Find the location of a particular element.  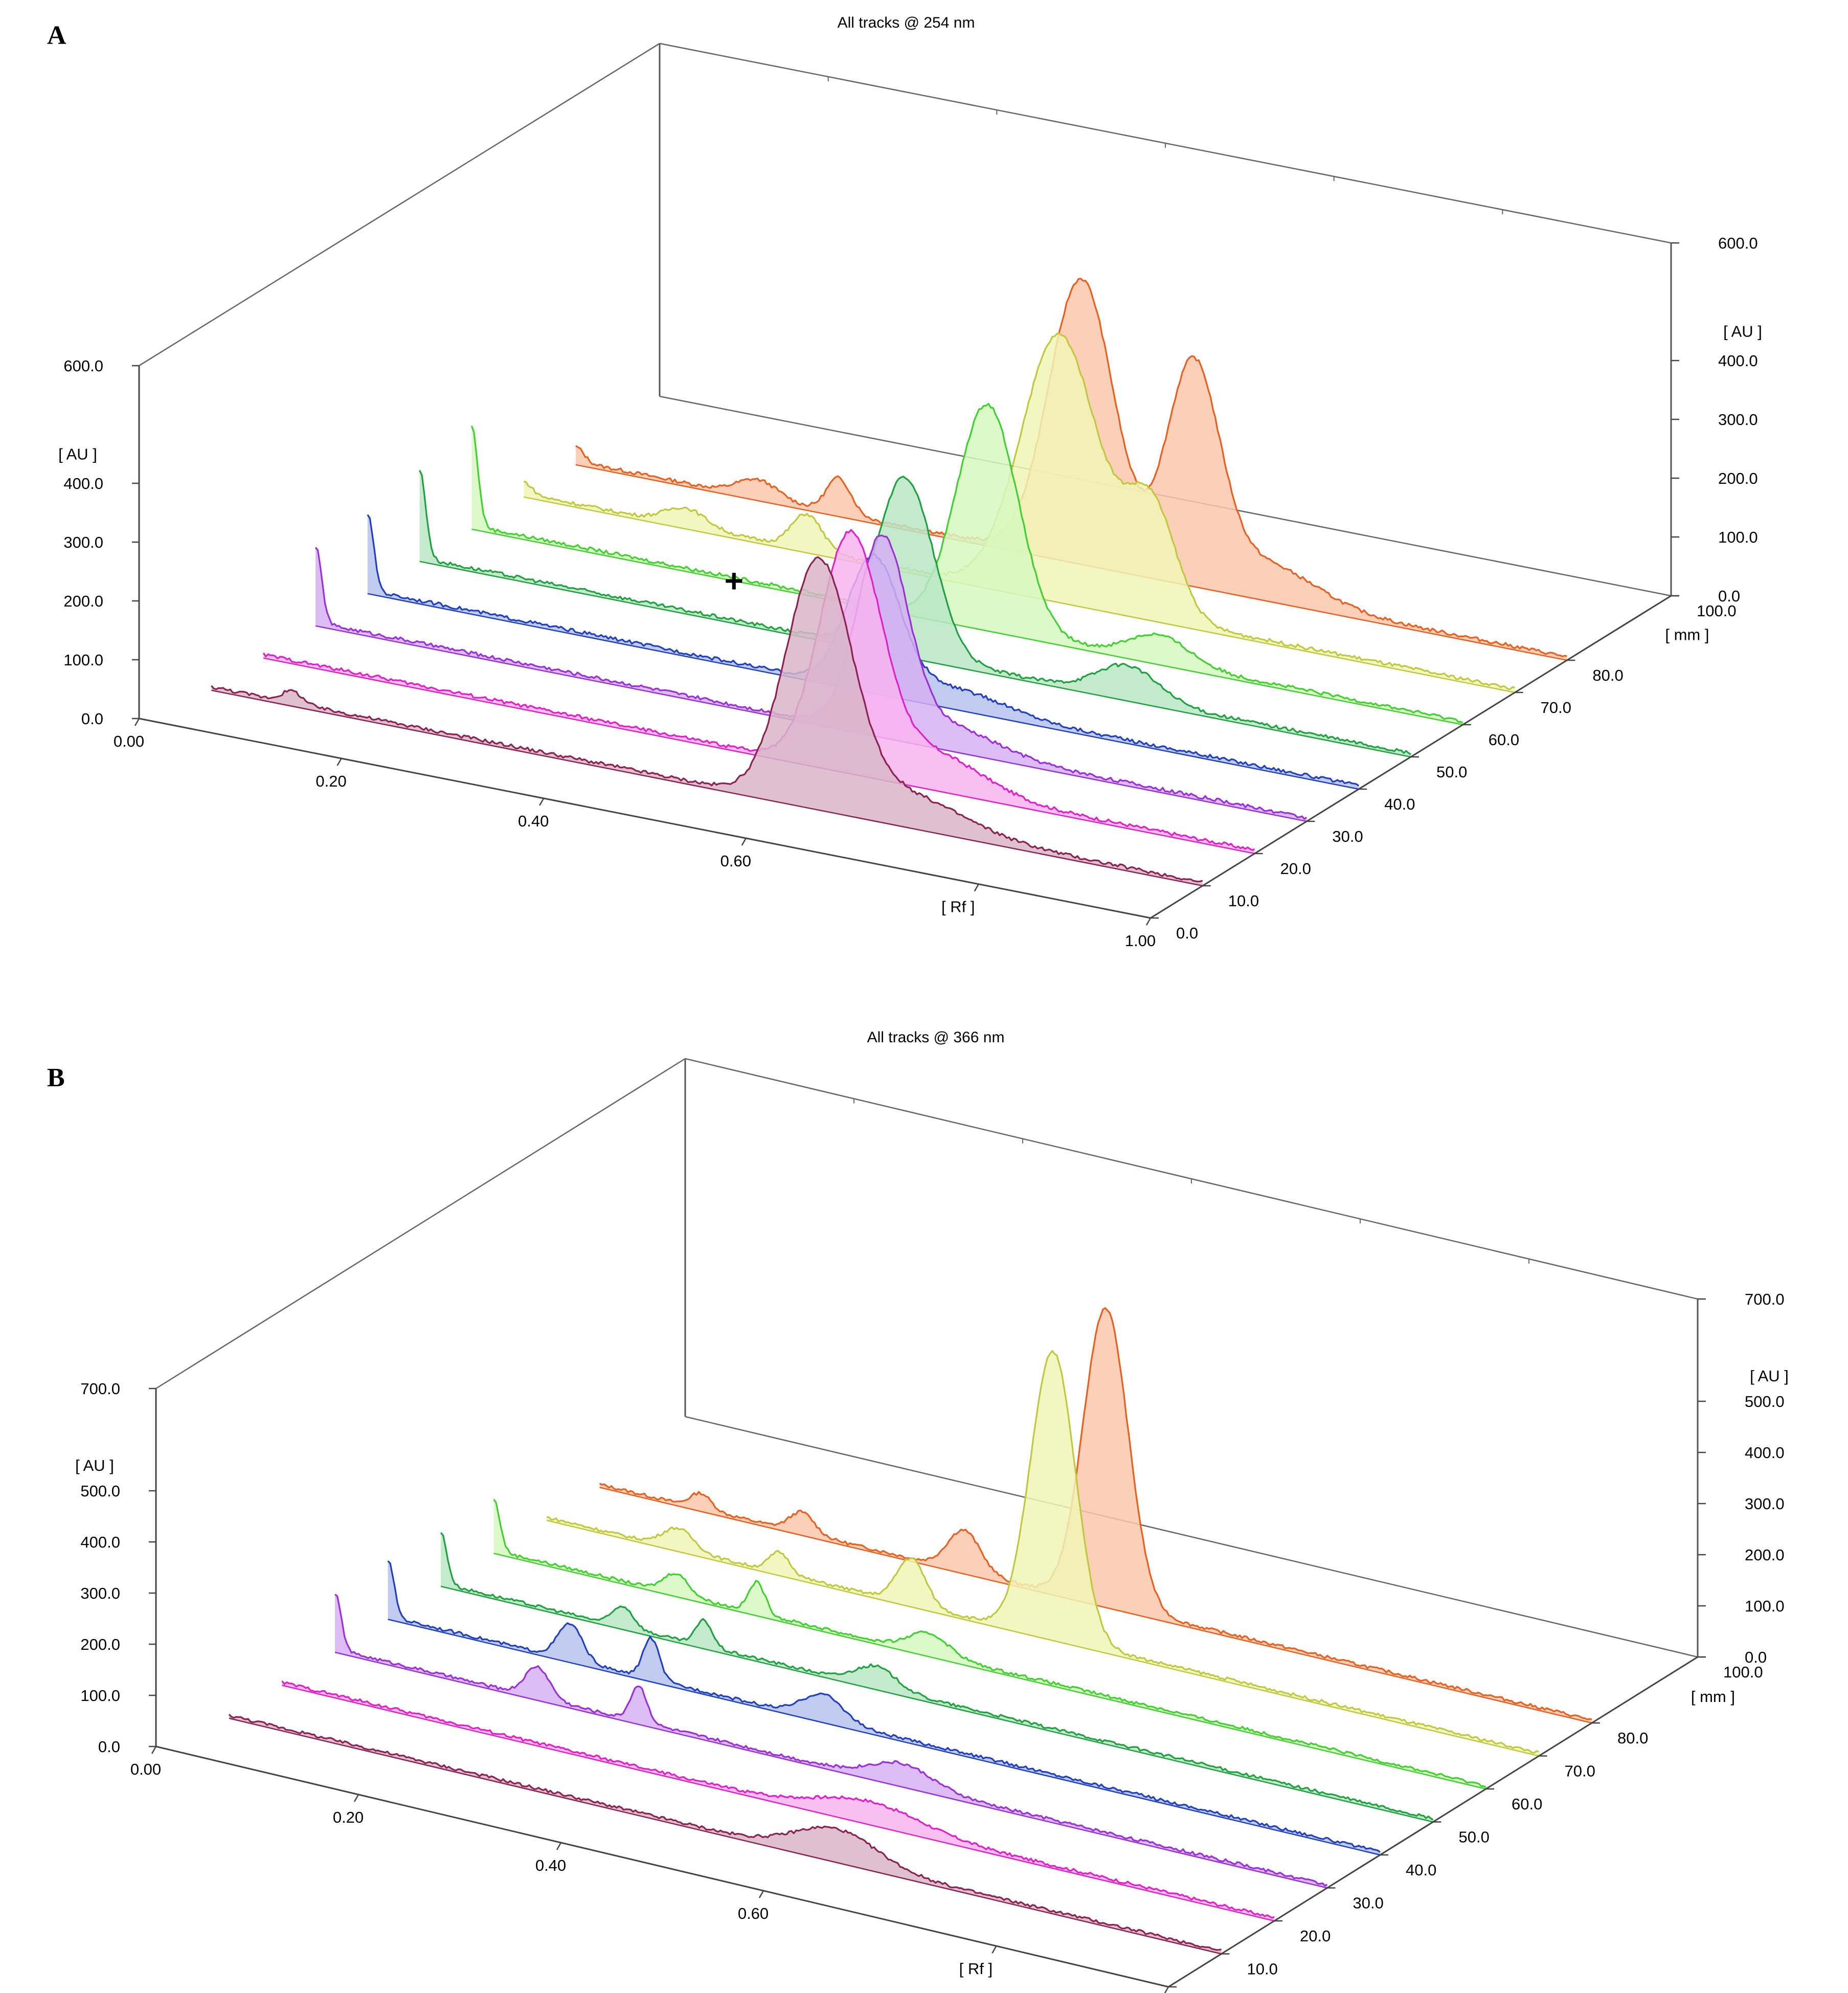

x-tick-label: 1.00 is located at coordinates (1140, 941).